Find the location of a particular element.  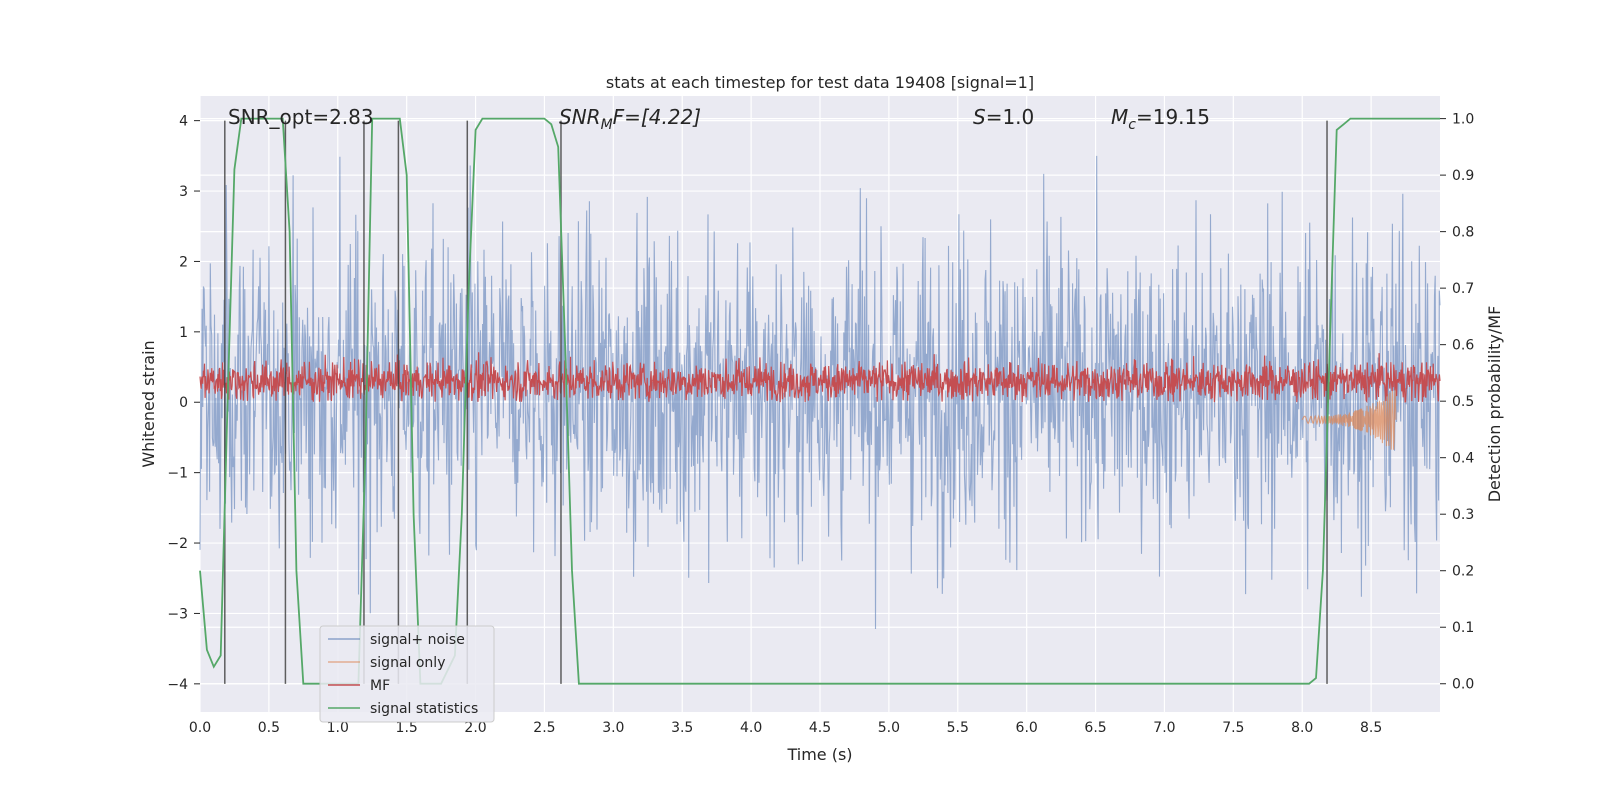

annotation-snr-mf: SNRMF=[4.22] is located at coordinates (630, 119).